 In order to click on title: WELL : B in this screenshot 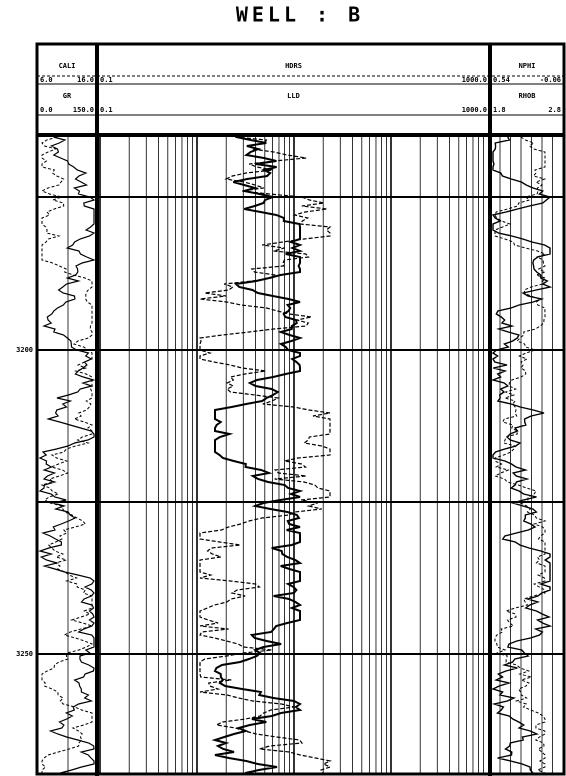, I will do `click(300, 15)`.